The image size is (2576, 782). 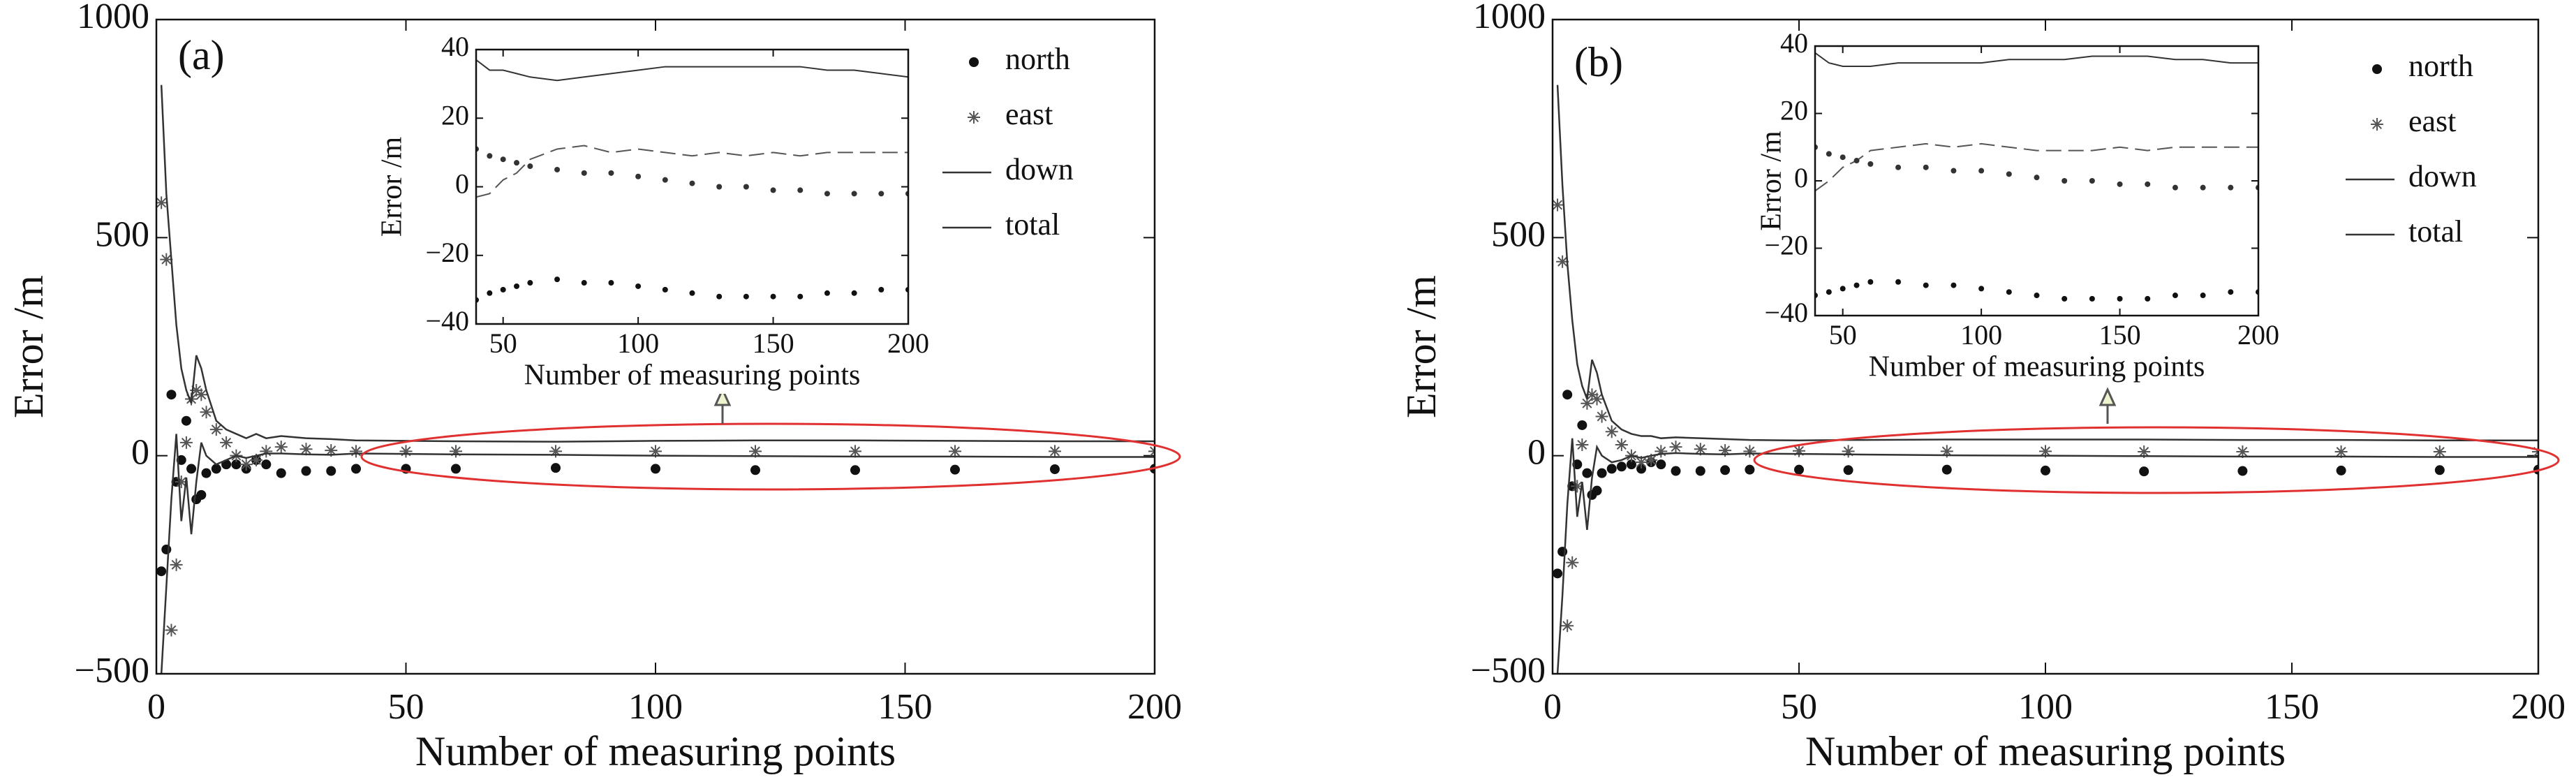 What do you see at coordinates (1794, 110) in the screenshot?
I see `y-tick-label: 20` at bounding box center [1794, 110].